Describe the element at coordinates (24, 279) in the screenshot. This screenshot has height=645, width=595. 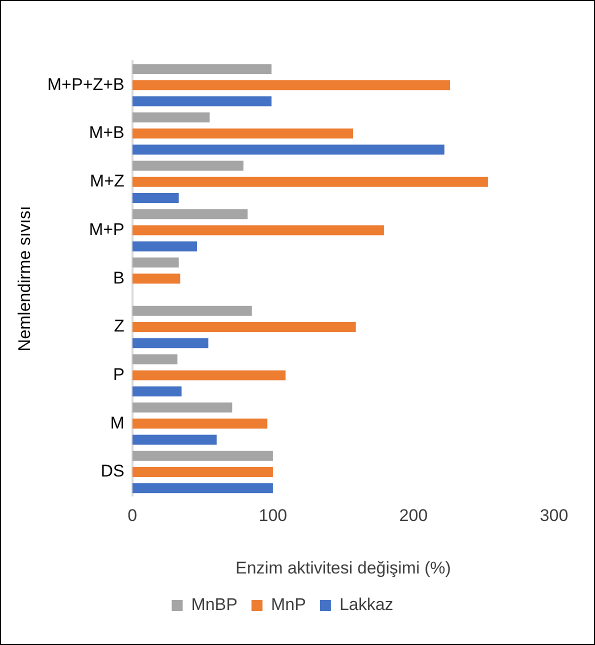
I see `y-axis-title: Nemlendirme sıvısı` at that location.